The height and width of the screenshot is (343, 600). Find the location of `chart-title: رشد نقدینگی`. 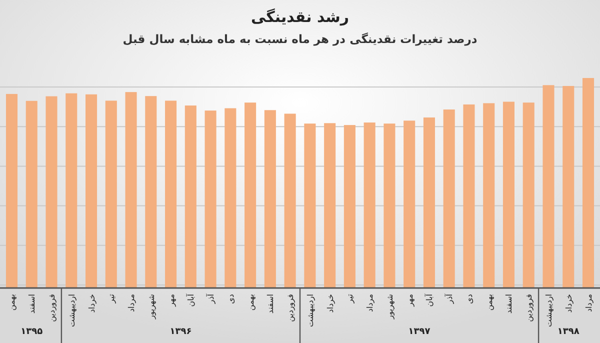

chart-title: رشد نقدینگی is located at coordinates (300, 17).